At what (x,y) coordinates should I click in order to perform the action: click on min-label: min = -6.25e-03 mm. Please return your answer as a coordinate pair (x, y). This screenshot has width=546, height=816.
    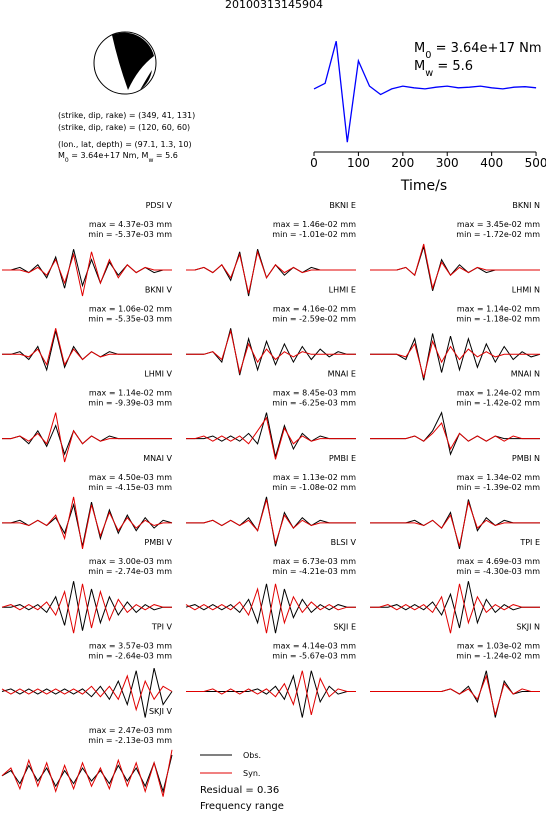
    Looking at the image, I should click on (314, 403).